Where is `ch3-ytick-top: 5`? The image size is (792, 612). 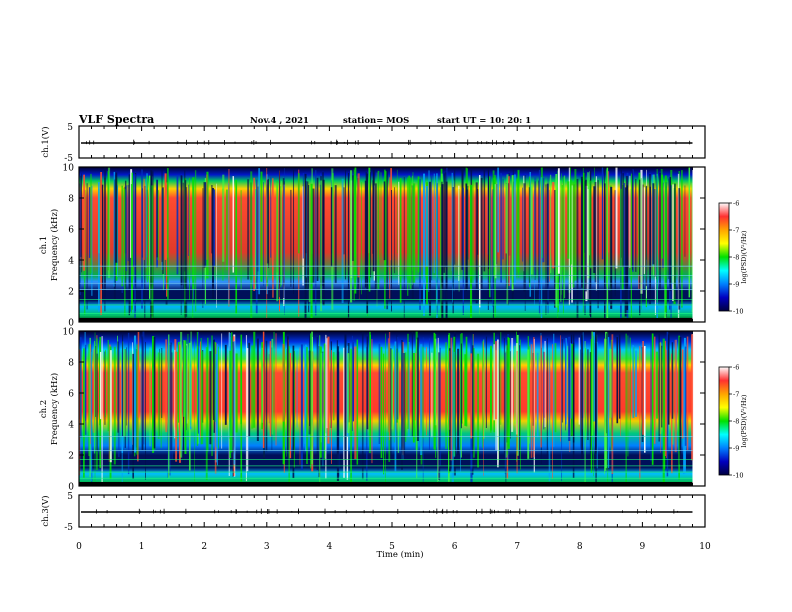
ch3-ytick-top: 5 is located at coordinates (70, 497).